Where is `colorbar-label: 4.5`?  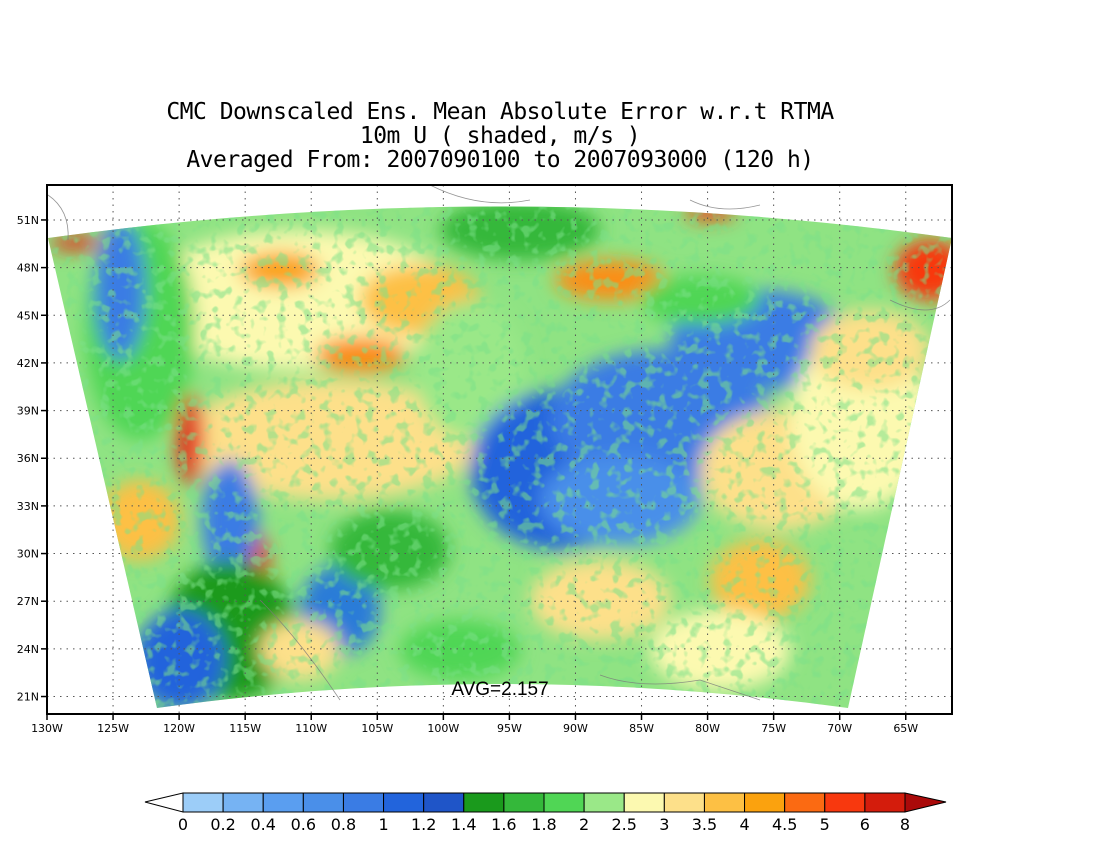 colorbar-label: 4.5 is located at coordinates (784, 824).